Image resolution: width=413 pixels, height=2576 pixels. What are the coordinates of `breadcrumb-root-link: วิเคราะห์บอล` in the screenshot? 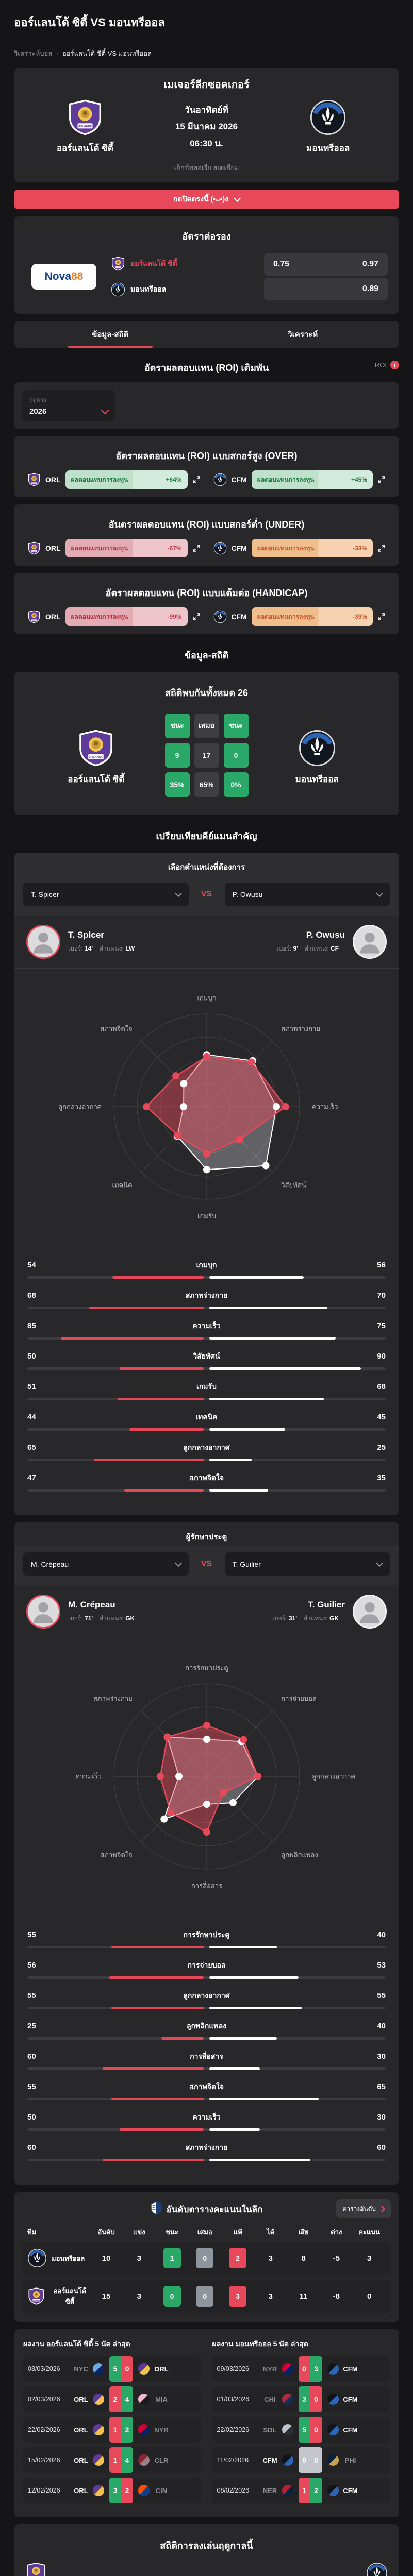 It's located at (34, 53).